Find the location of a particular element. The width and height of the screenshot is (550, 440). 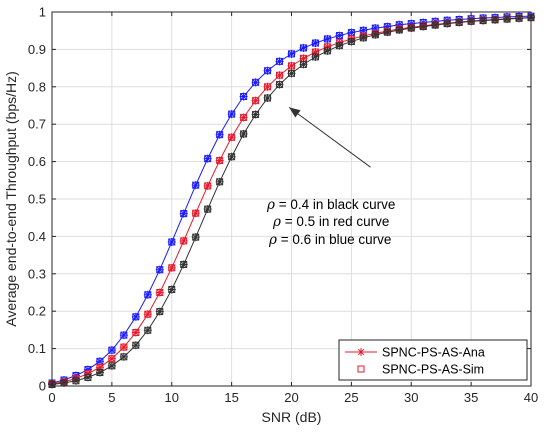

y-tick-label: 1 is located at coordinates (42, 12).